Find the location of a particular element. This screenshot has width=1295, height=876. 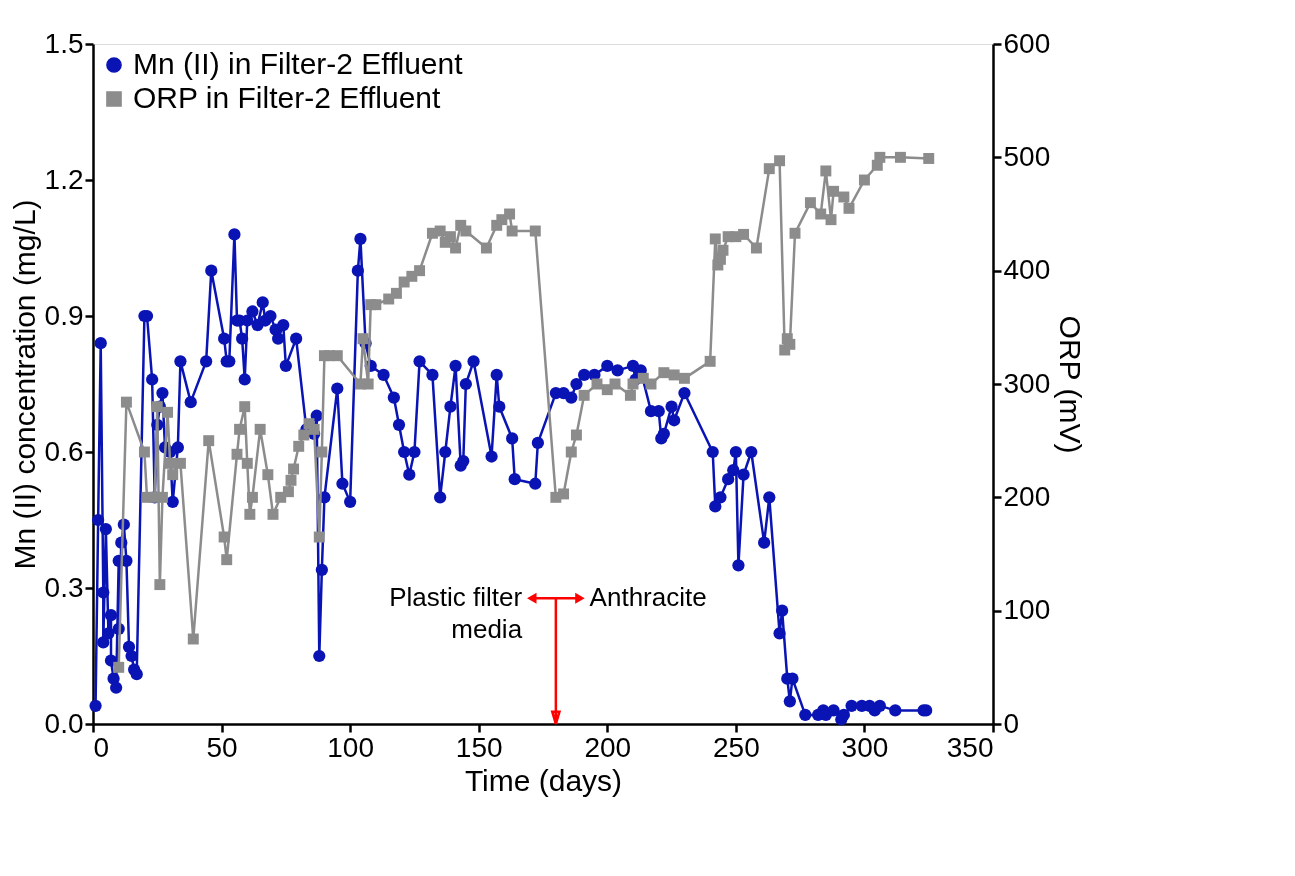

legend-label: ORP in Filter-2 Effluent is located at coordinates (287, 97).